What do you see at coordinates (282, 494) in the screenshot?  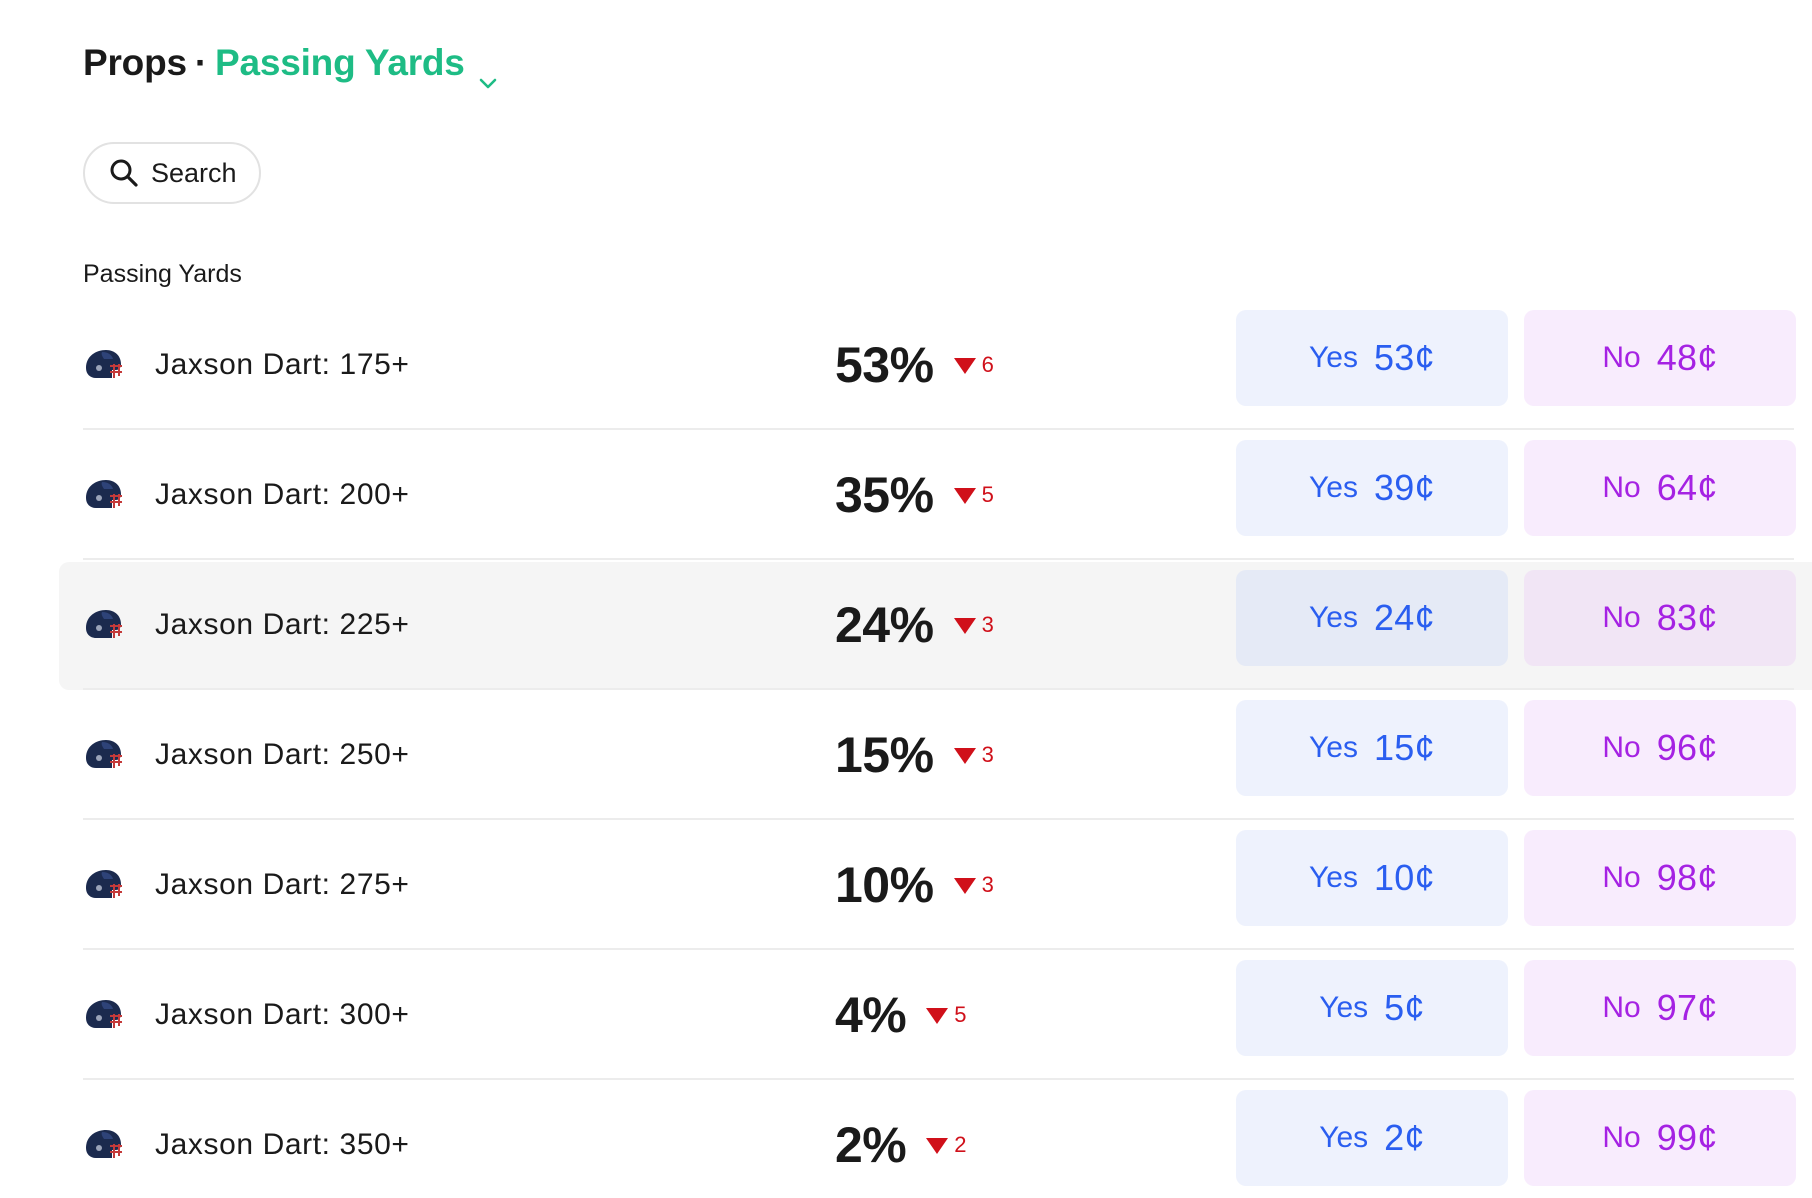 I see `prop-name: Jaxson Dart: 200+` at bounding box center [282, 494].